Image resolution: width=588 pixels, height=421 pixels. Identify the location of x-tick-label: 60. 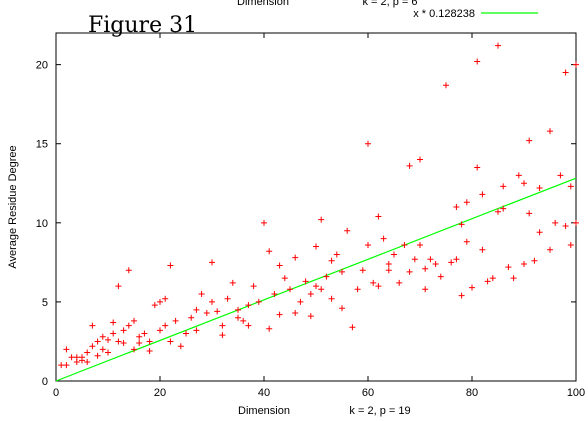
(368, 393).